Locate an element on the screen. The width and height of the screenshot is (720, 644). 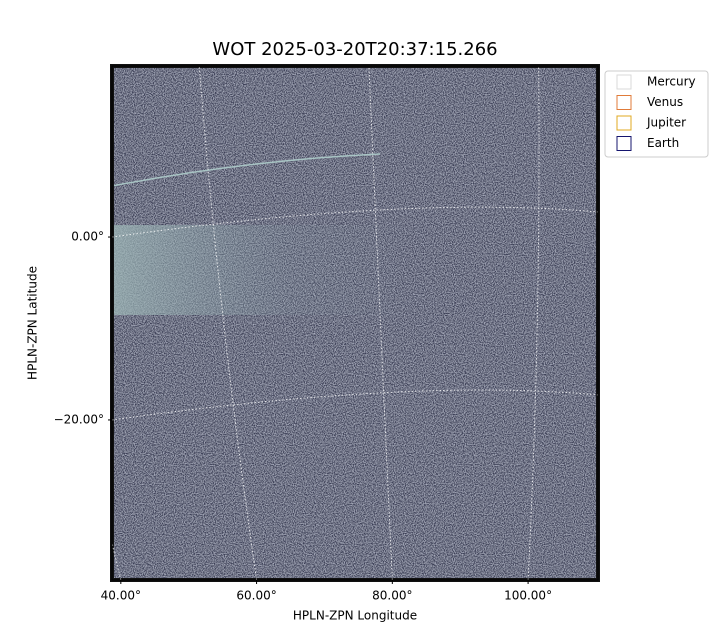
y-tick-label: 0.00° is located at coordinates (87, 237).